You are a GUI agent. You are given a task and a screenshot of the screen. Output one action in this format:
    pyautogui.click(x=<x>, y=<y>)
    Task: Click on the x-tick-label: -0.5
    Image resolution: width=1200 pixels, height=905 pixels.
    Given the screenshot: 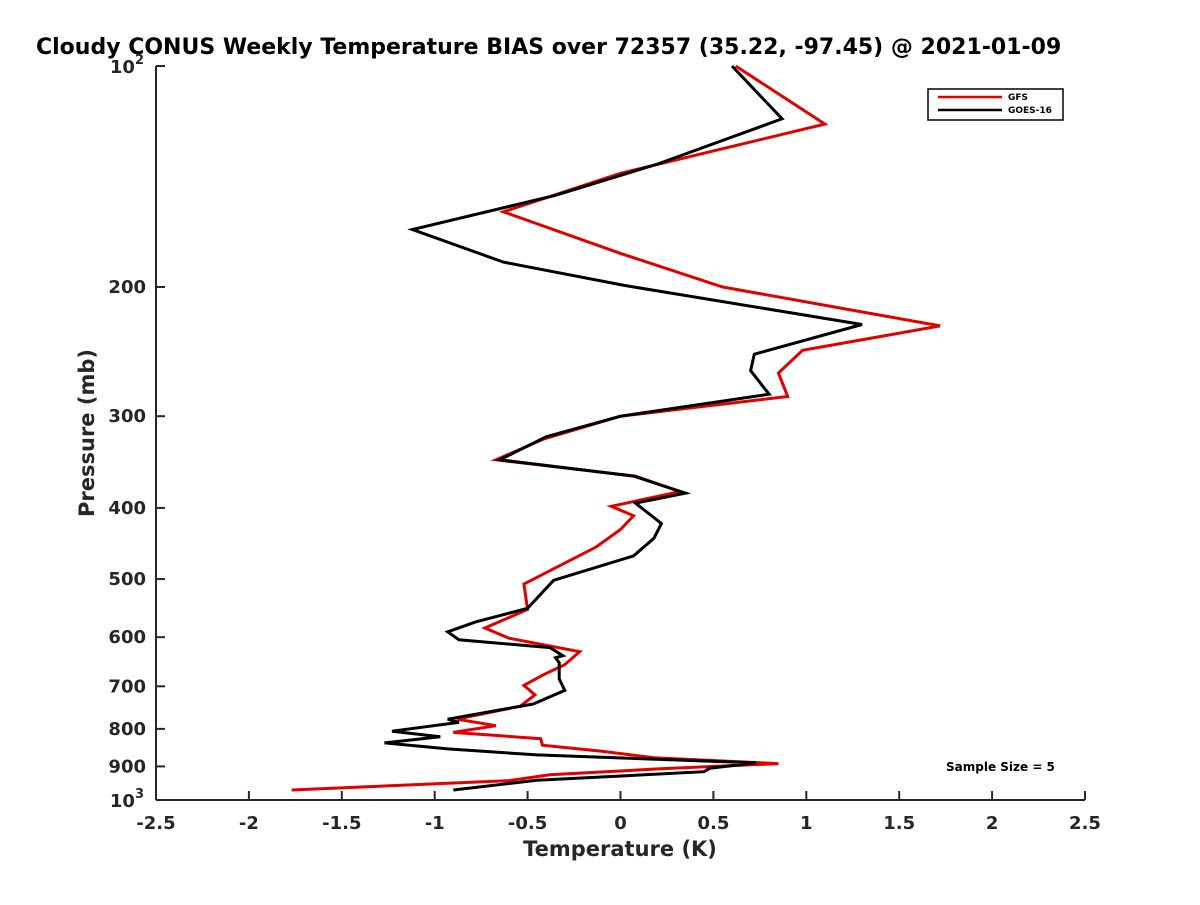 What is the action you would take?
    pyautogui.click(x=527, y=823)
    